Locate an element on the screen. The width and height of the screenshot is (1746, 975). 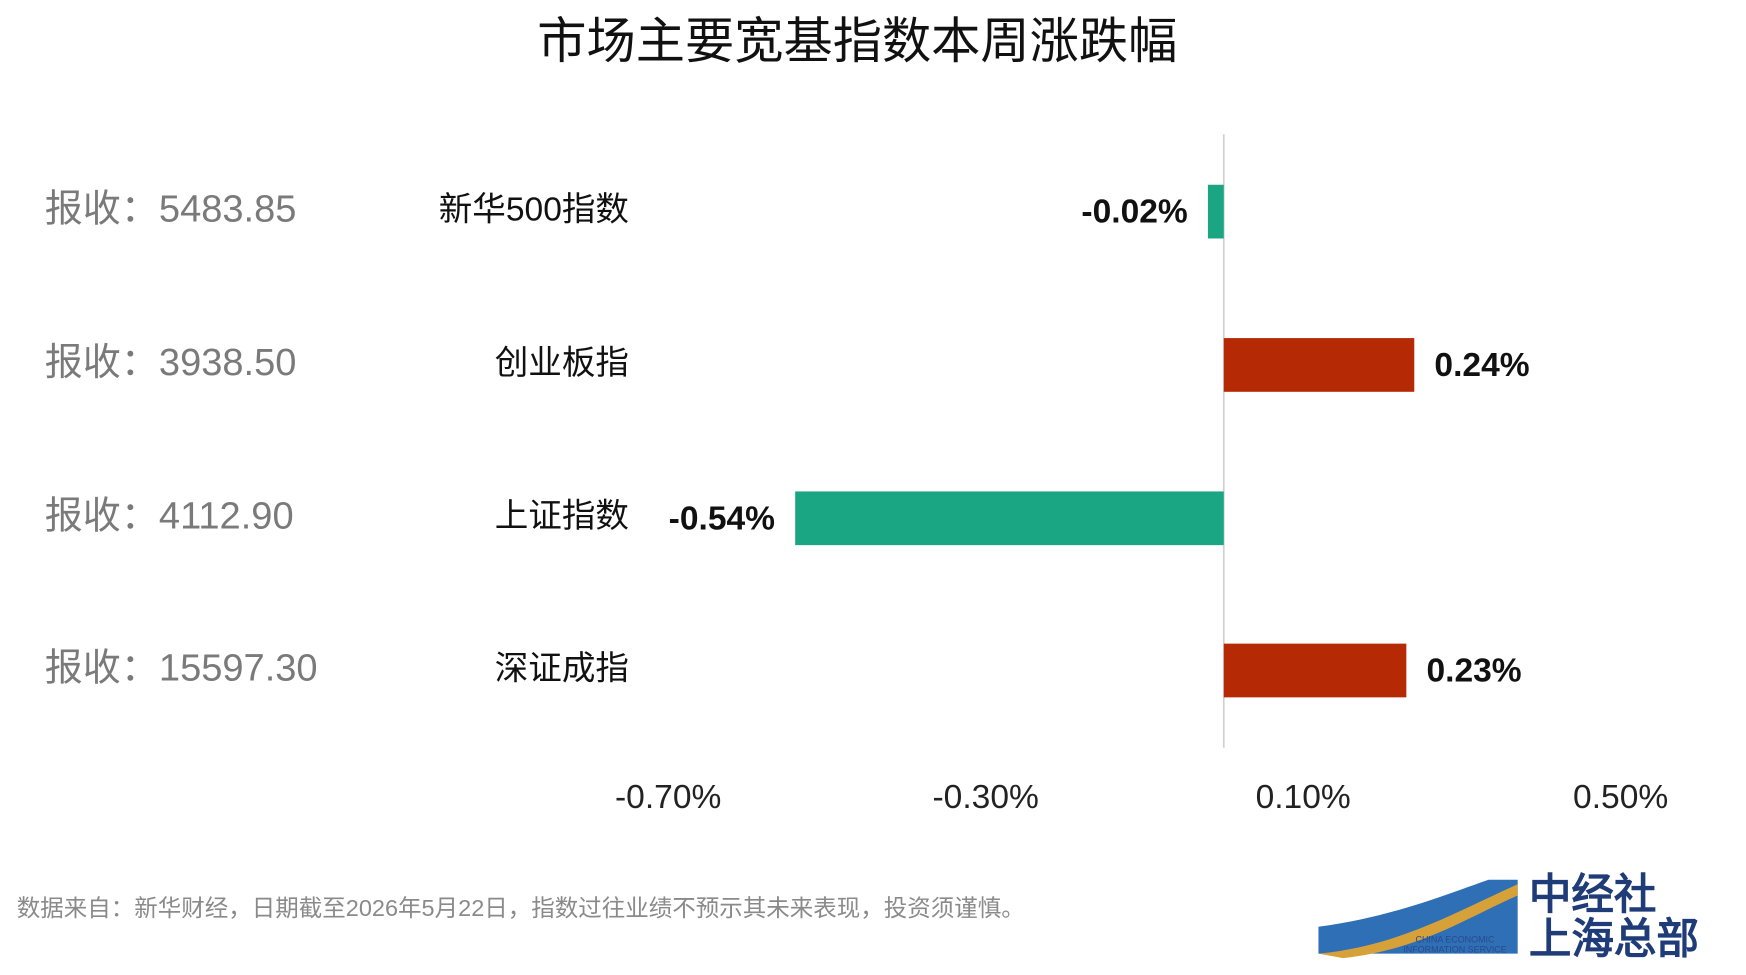
y-tick-label: 新华500指数 is located at coordinates (534, 209).